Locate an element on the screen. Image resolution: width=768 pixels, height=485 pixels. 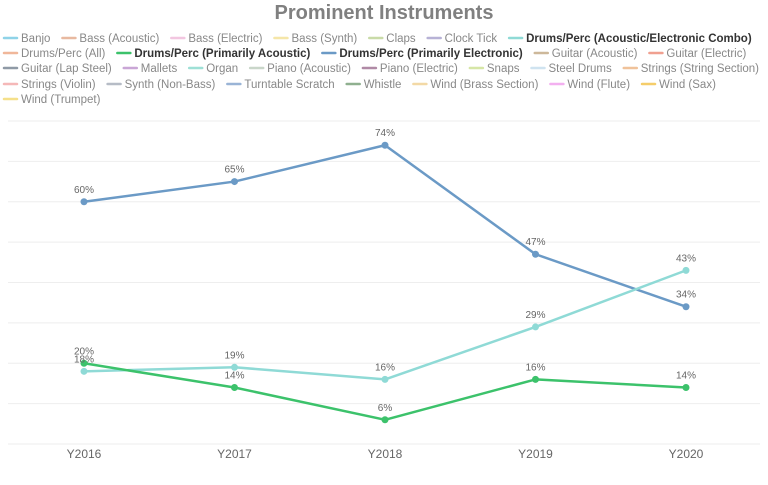
legend-item-wind-sax: Wind (Sax) is located at coordinates (678, 85).